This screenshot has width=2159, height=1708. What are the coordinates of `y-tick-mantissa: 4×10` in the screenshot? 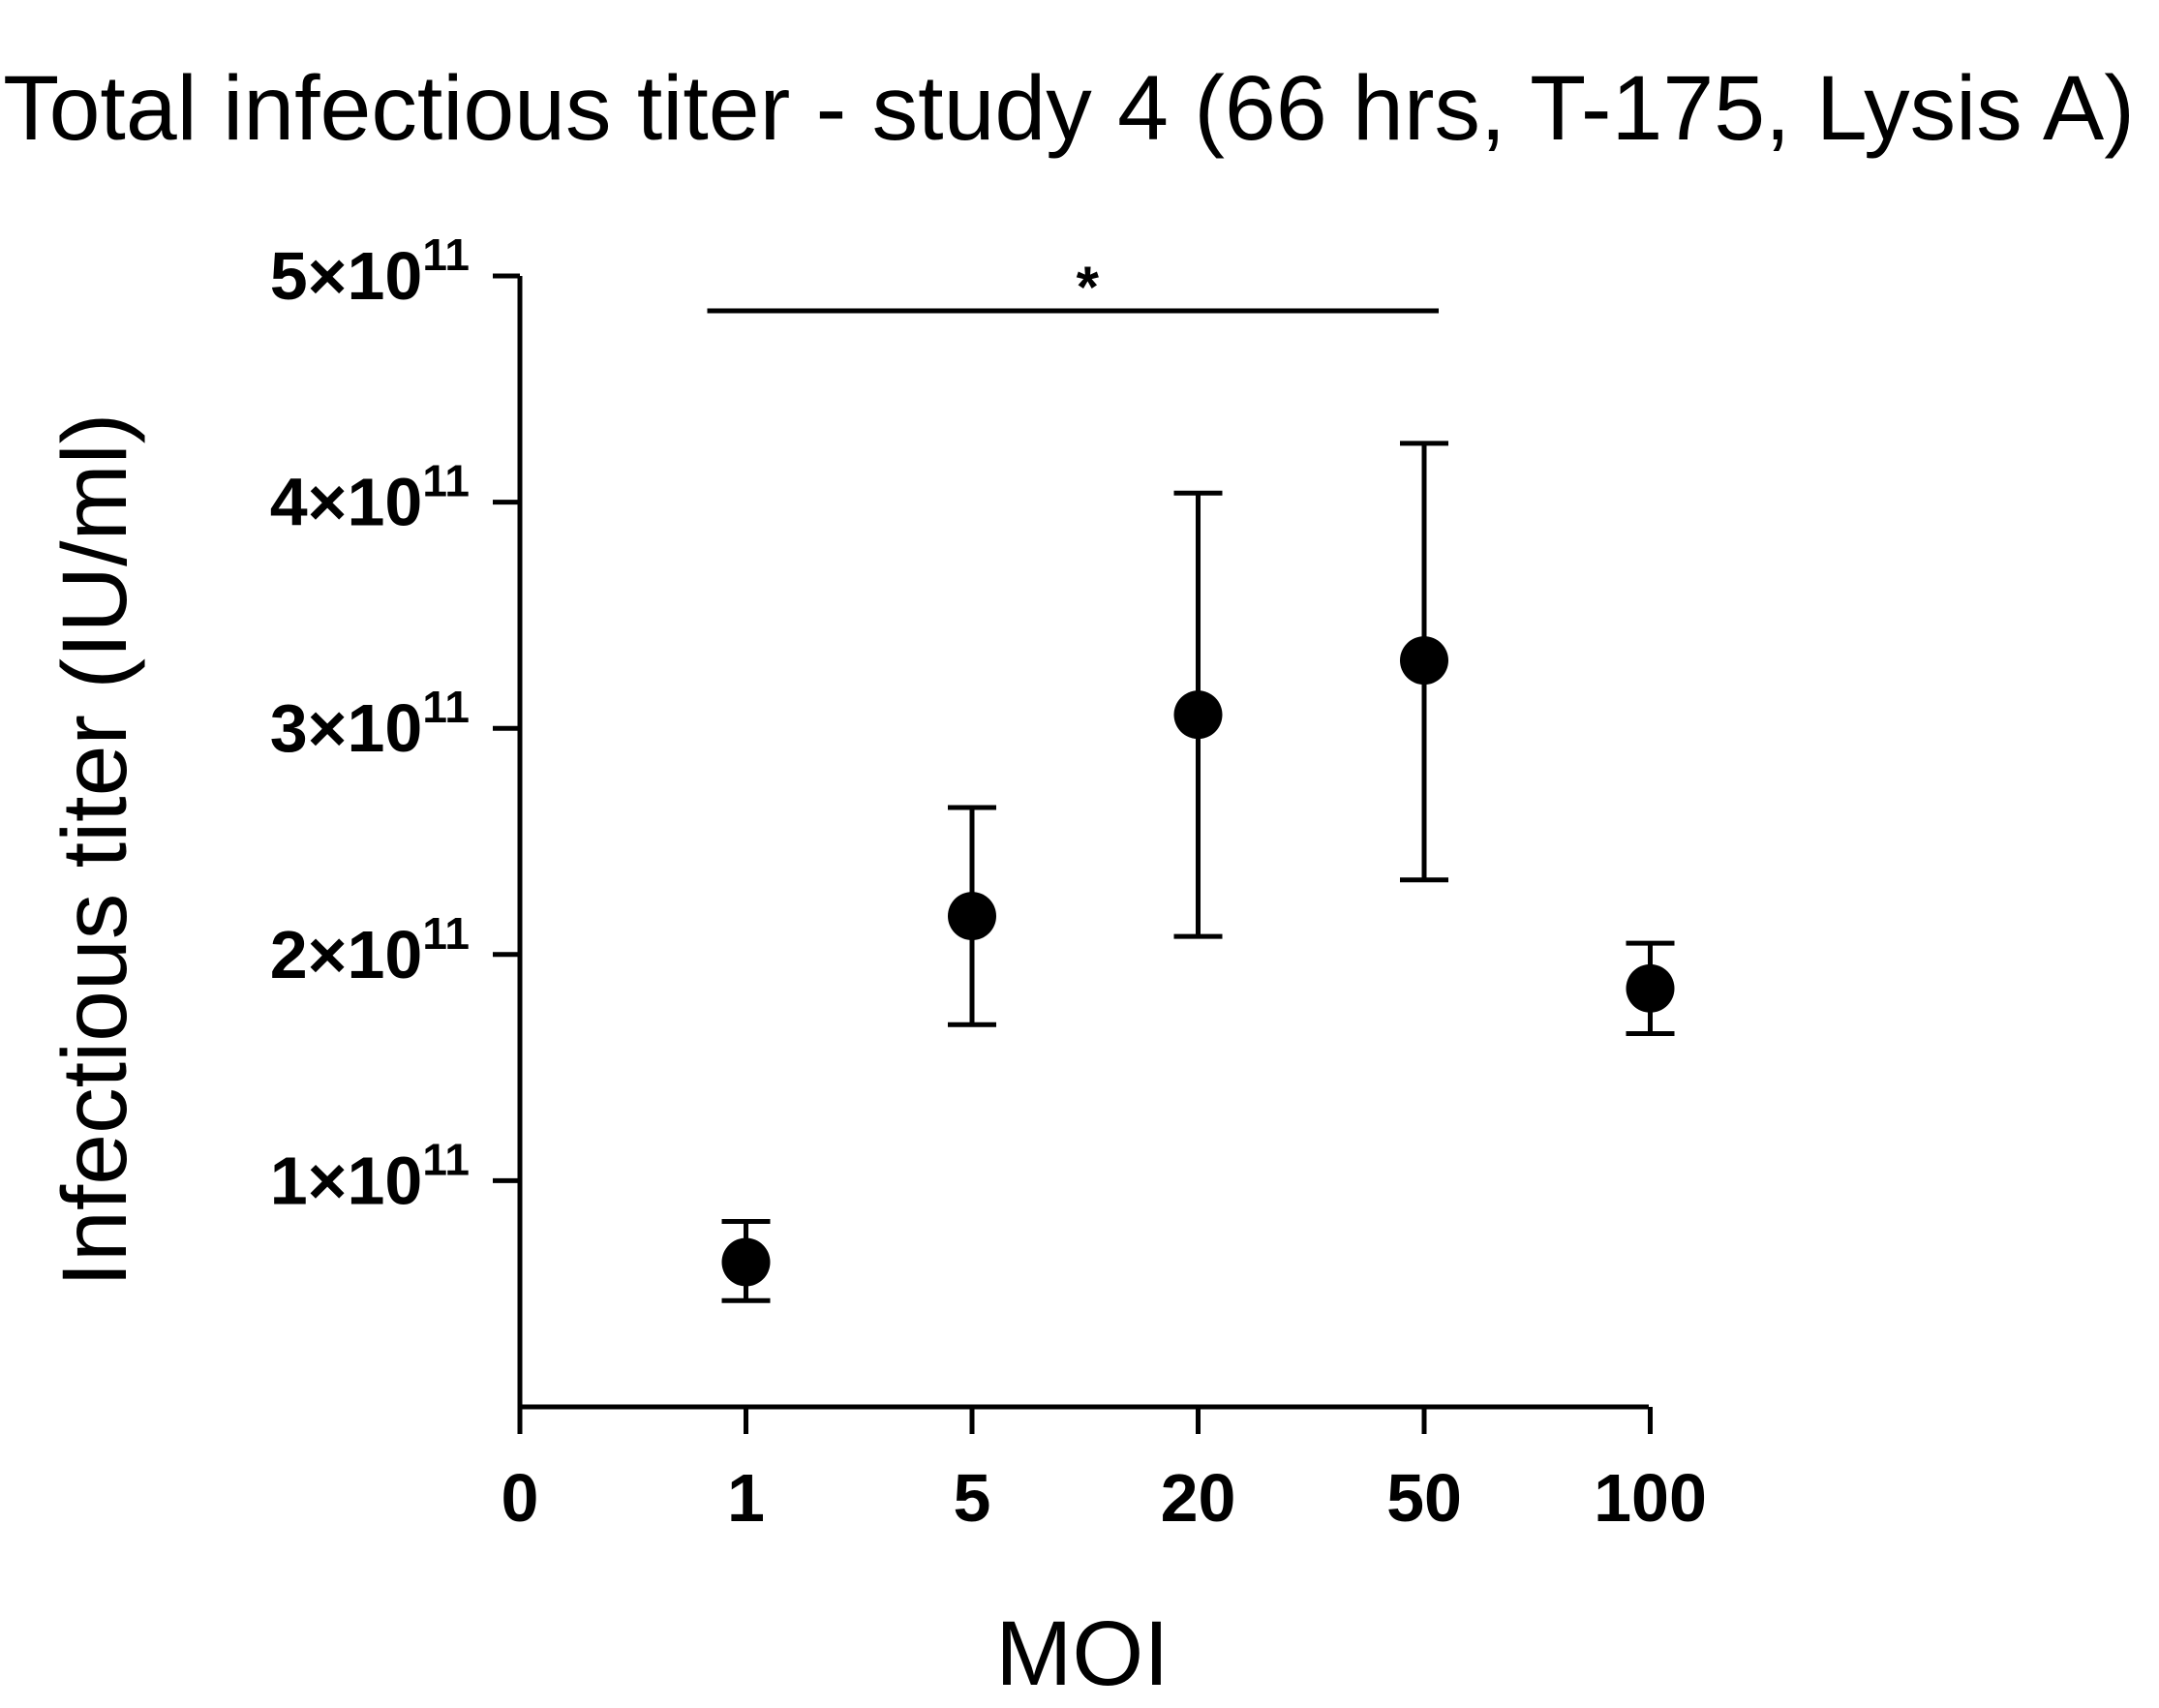 It's located at (346, 503).